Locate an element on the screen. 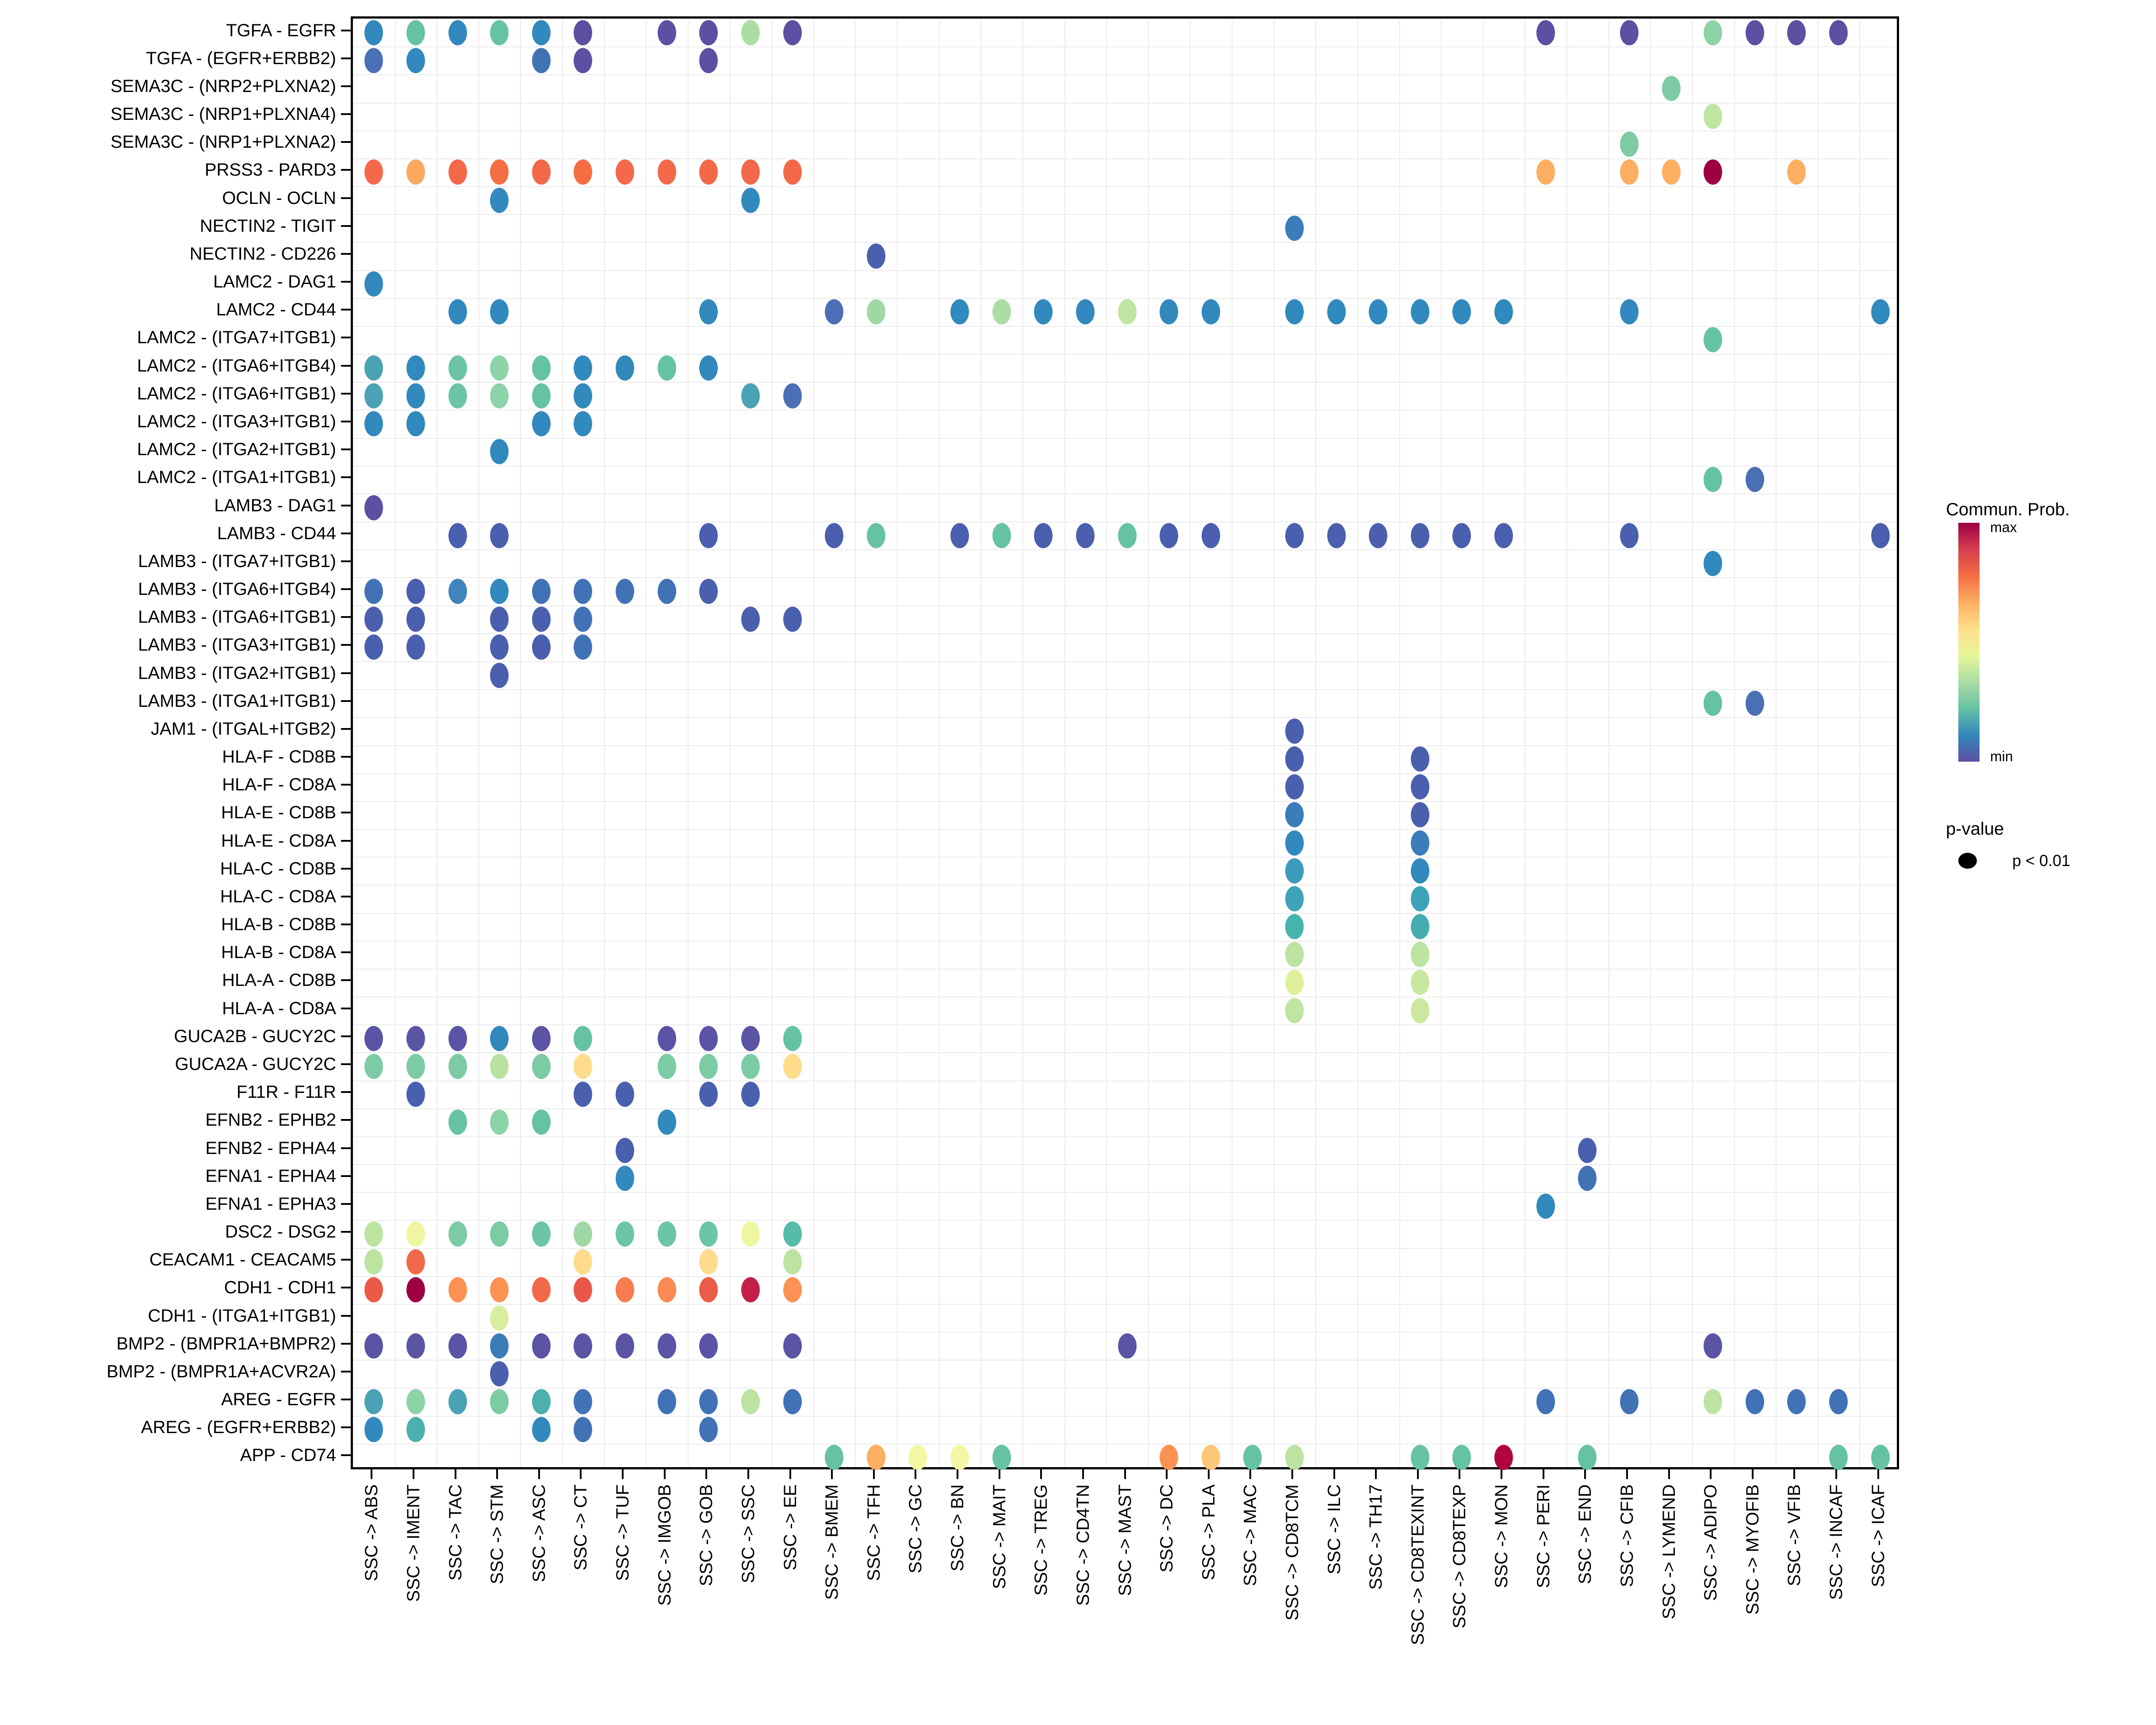 The width and height of the screenshot is (2156, 1725). y-axis-tick-label: LAMC2 - (ITGA7+ITGB1) is located at coordinates (236, 338).